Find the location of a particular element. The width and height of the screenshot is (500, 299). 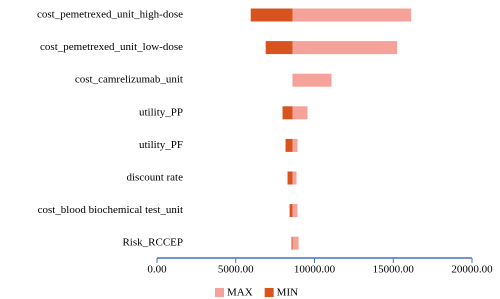

category-label: cost_pemetrexed_unit_high-dose is located at coordinates (110, 15).